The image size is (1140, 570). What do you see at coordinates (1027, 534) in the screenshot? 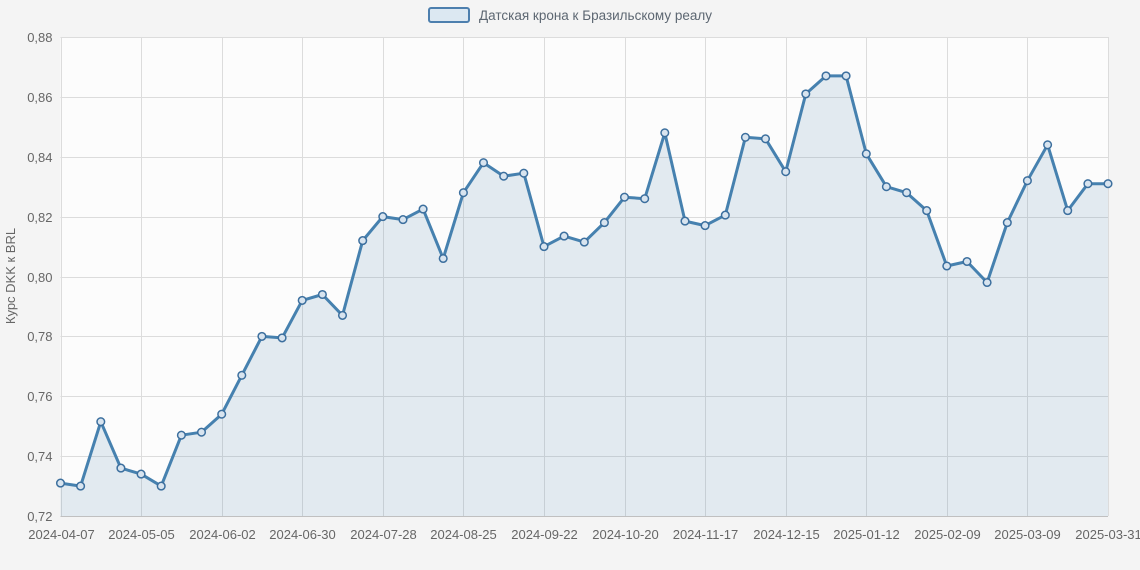
I see `x-tick-label: 2025-03-09` at bounding box center [1027, 534].